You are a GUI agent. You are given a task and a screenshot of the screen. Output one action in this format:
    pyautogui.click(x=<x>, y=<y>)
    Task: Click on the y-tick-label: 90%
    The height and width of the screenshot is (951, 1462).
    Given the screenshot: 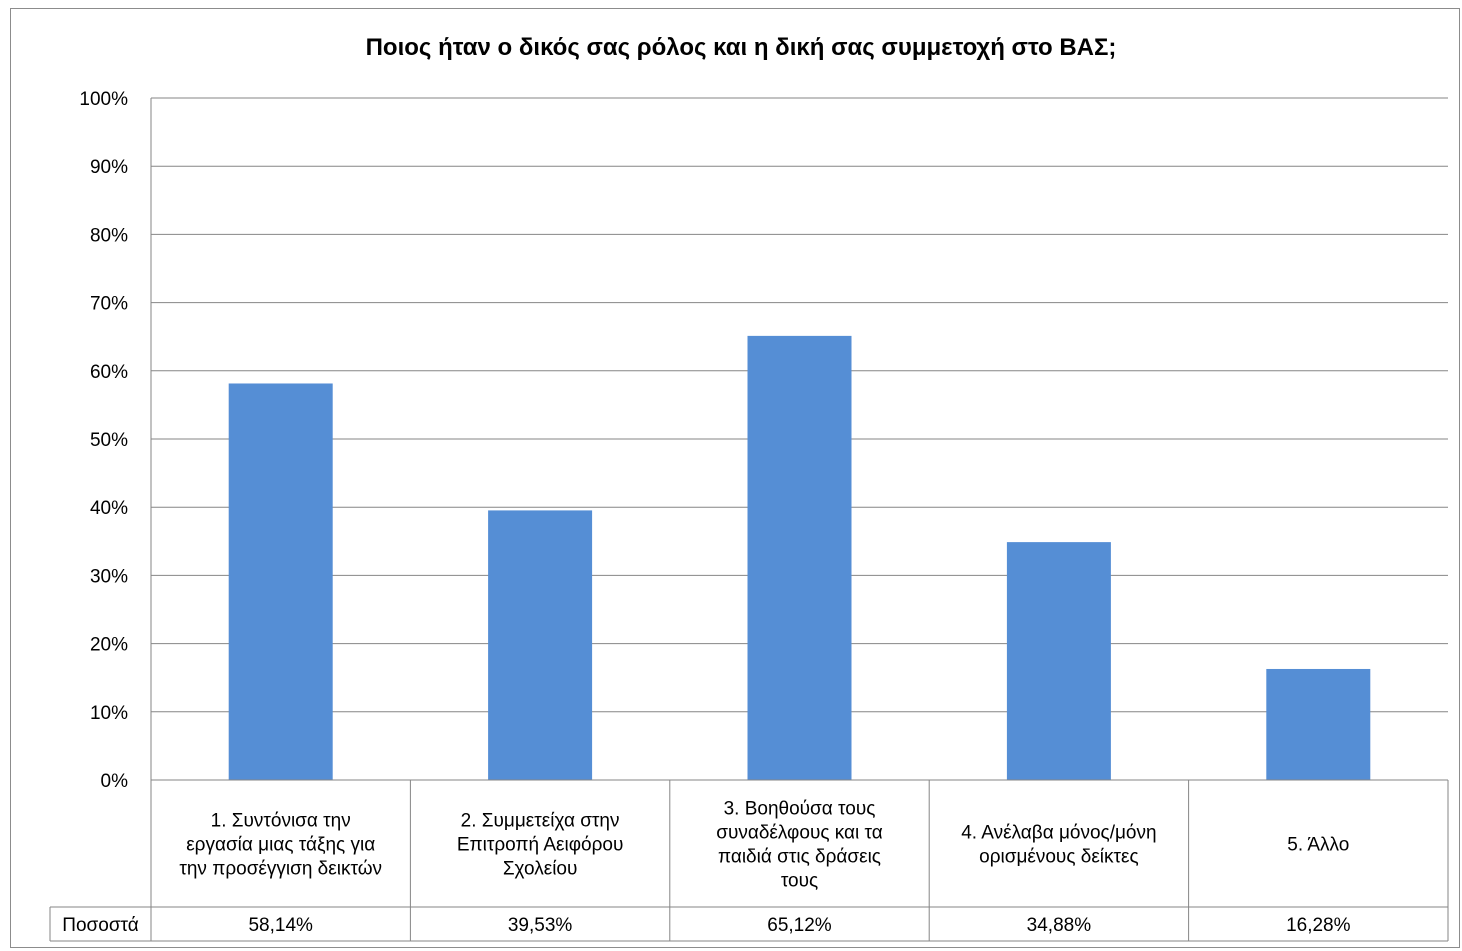 What is the action you would take?
    pyautogui.click(x=109, y=167)
    